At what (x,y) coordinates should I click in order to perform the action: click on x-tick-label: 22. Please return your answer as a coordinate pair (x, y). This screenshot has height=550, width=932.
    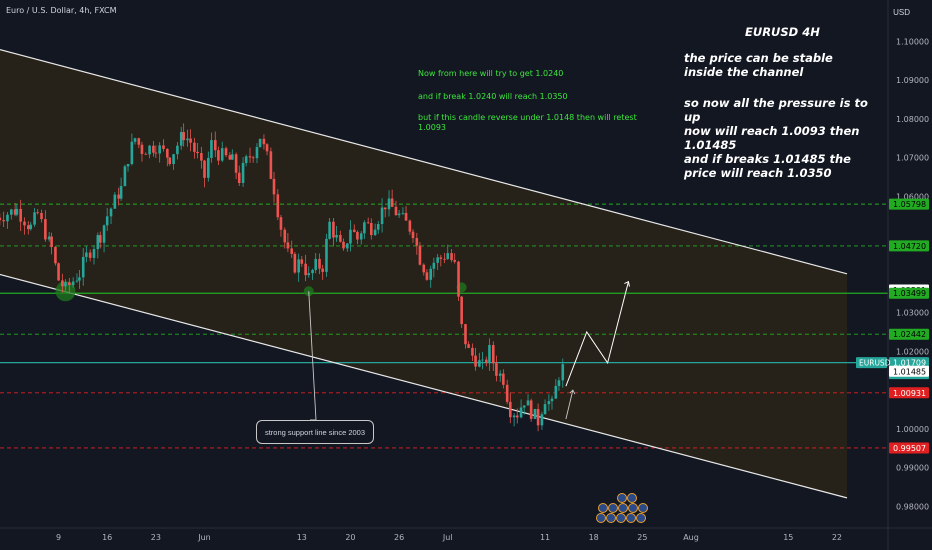
    Looking at the image, I should click on (837, 537).